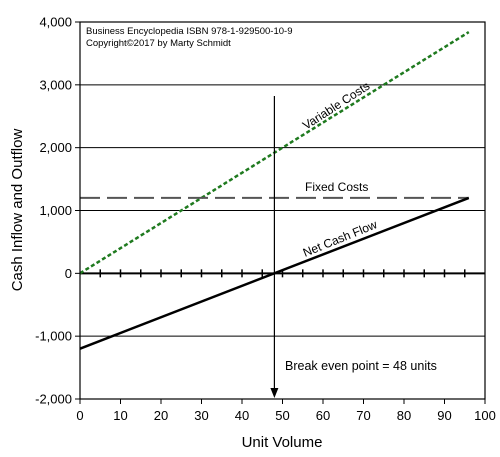  What do you see at coordinates (161, 415) in the screenshot?
I see `x-tick-label: 20` at bounding box center [161, 415].